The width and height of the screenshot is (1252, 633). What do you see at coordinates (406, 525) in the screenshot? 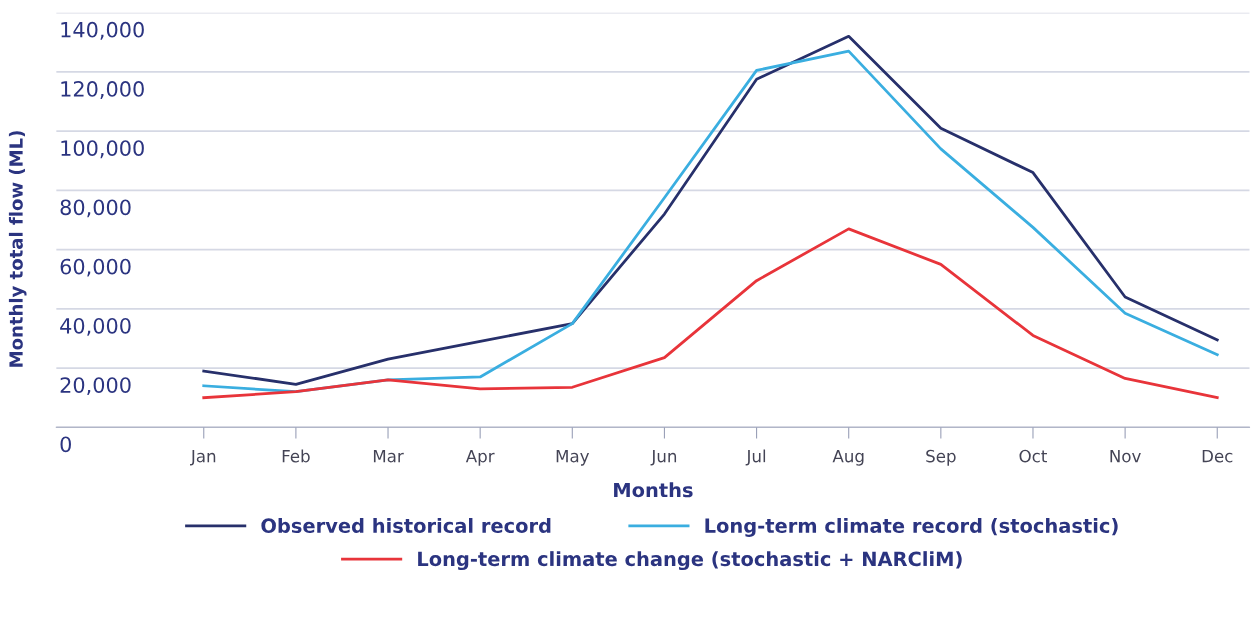
I see `legend-label: Observed historical record` at bounding box center [406, 525].